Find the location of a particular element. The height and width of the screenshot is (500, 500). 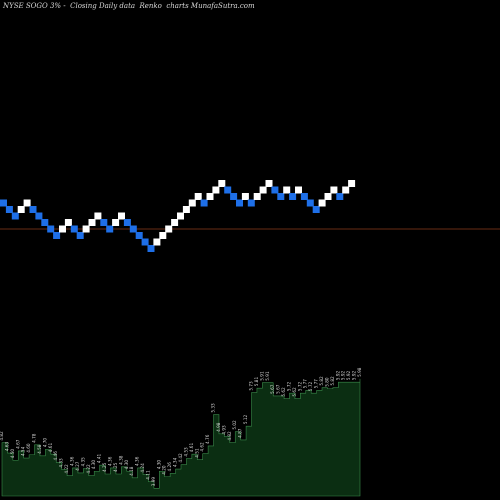

price-label: 4.38 is located at coordinates (120, 460).